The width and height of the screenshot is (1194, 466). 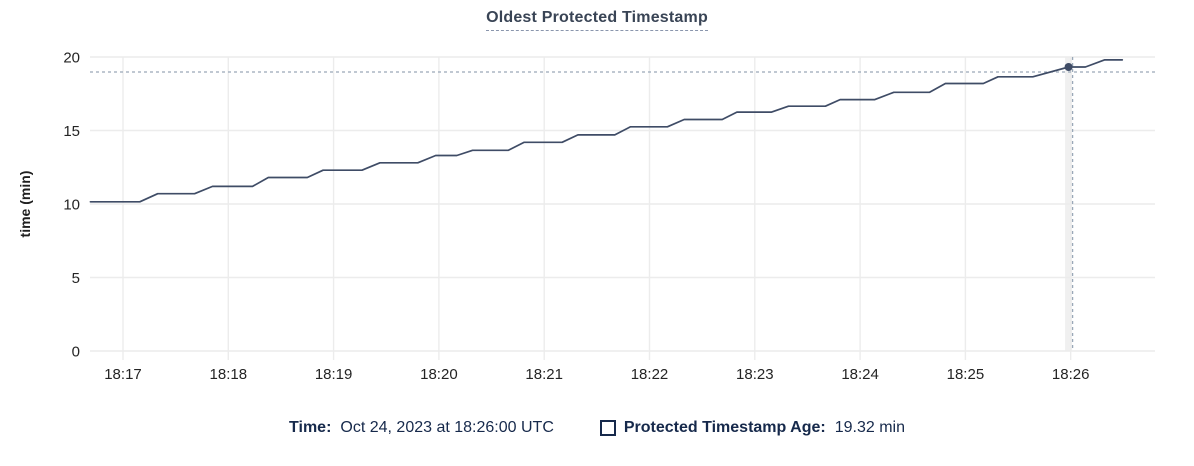 I want to click on legend-series-toggle: Protected Timestamp Age: 19.32 min, so click(x=752, y=428).